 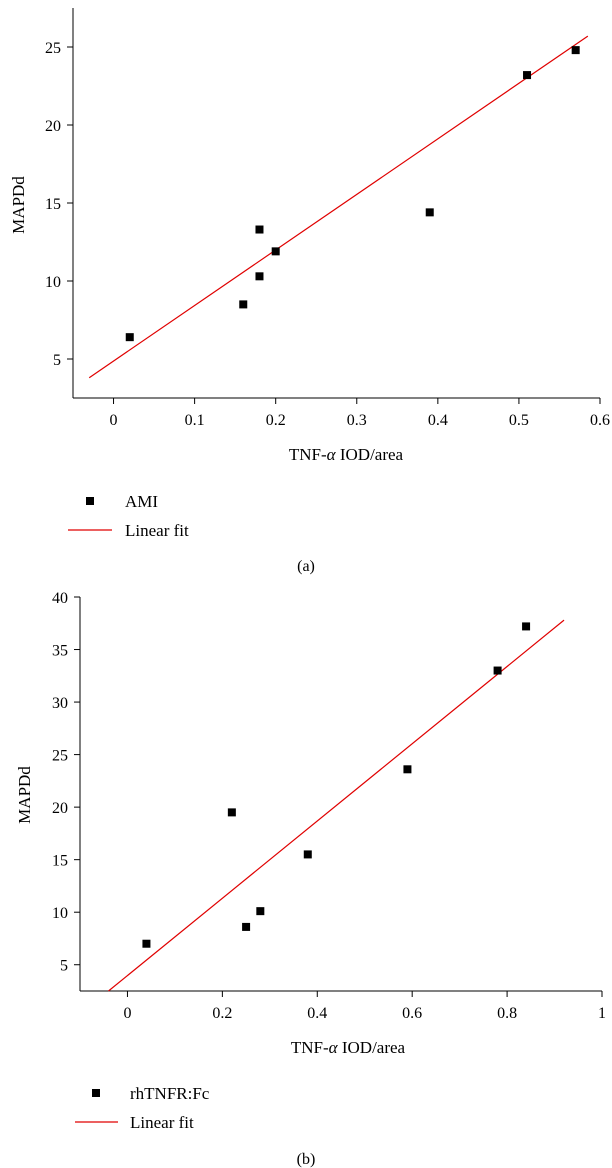 What do you see at coordinates (90, 501) in the screenshot?
I see `legend-marker-ami` at bounding box center [90, 501].